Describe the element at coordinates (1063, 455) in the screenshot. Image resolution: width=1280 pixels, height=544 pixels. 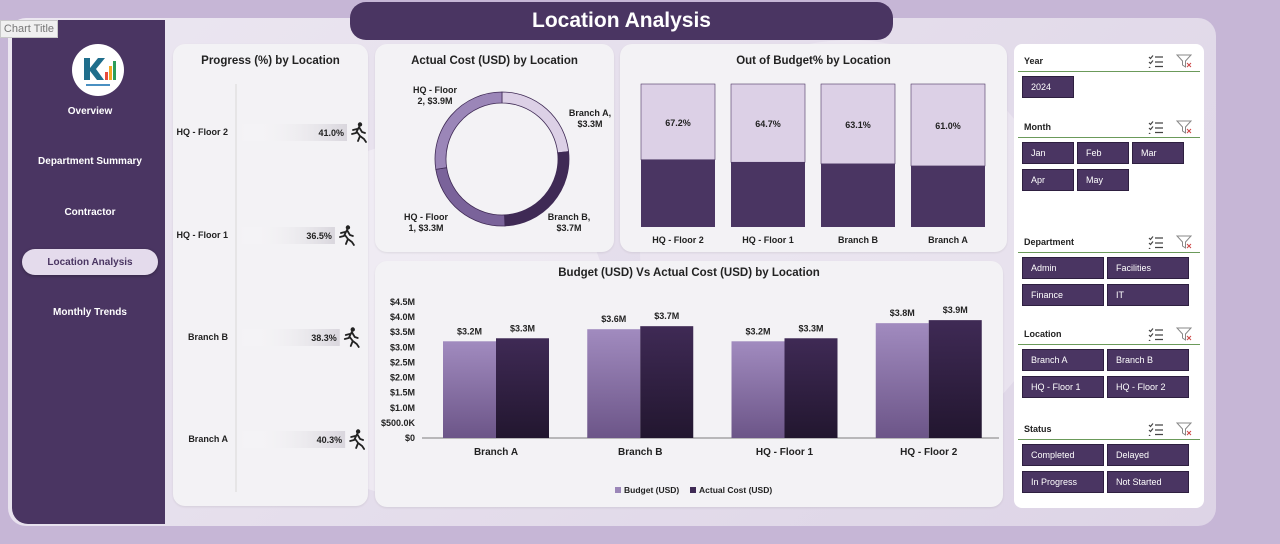
I see `slicer-option: Completed` at that location.